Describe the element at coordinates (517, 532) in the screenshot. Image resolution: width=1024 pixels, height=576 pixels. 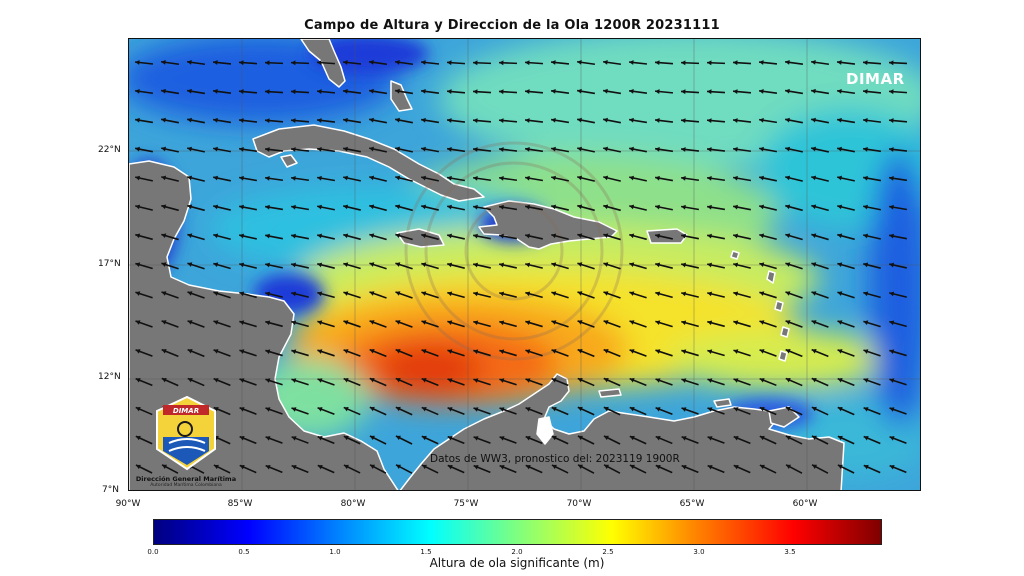
I see `colorbar` at that location.